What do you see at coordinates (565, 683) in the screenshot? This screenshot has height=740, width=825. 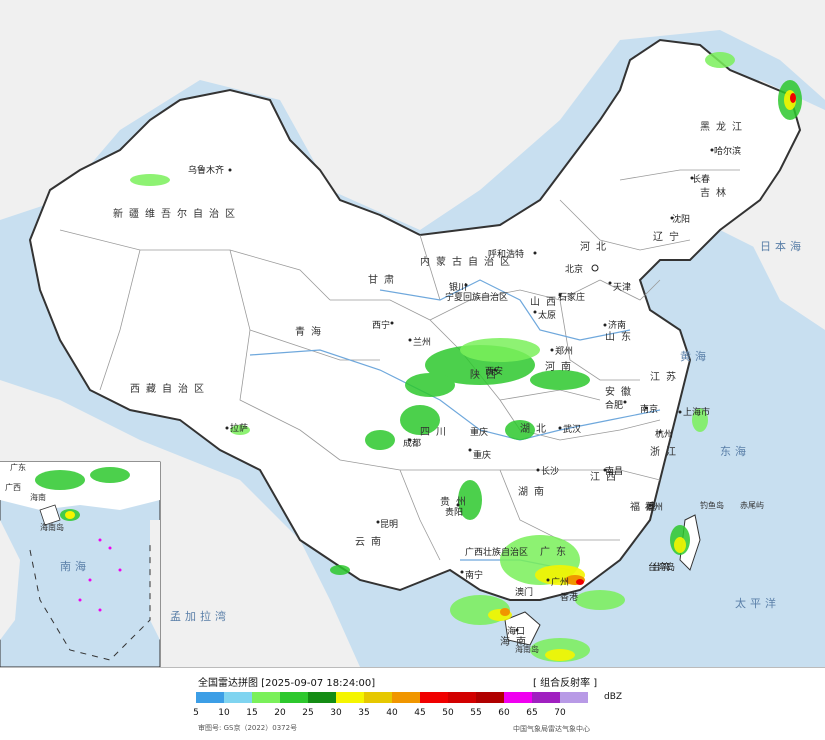 I see `product-type: [ 组合反射率 ]` at bounding box center [565, 683].